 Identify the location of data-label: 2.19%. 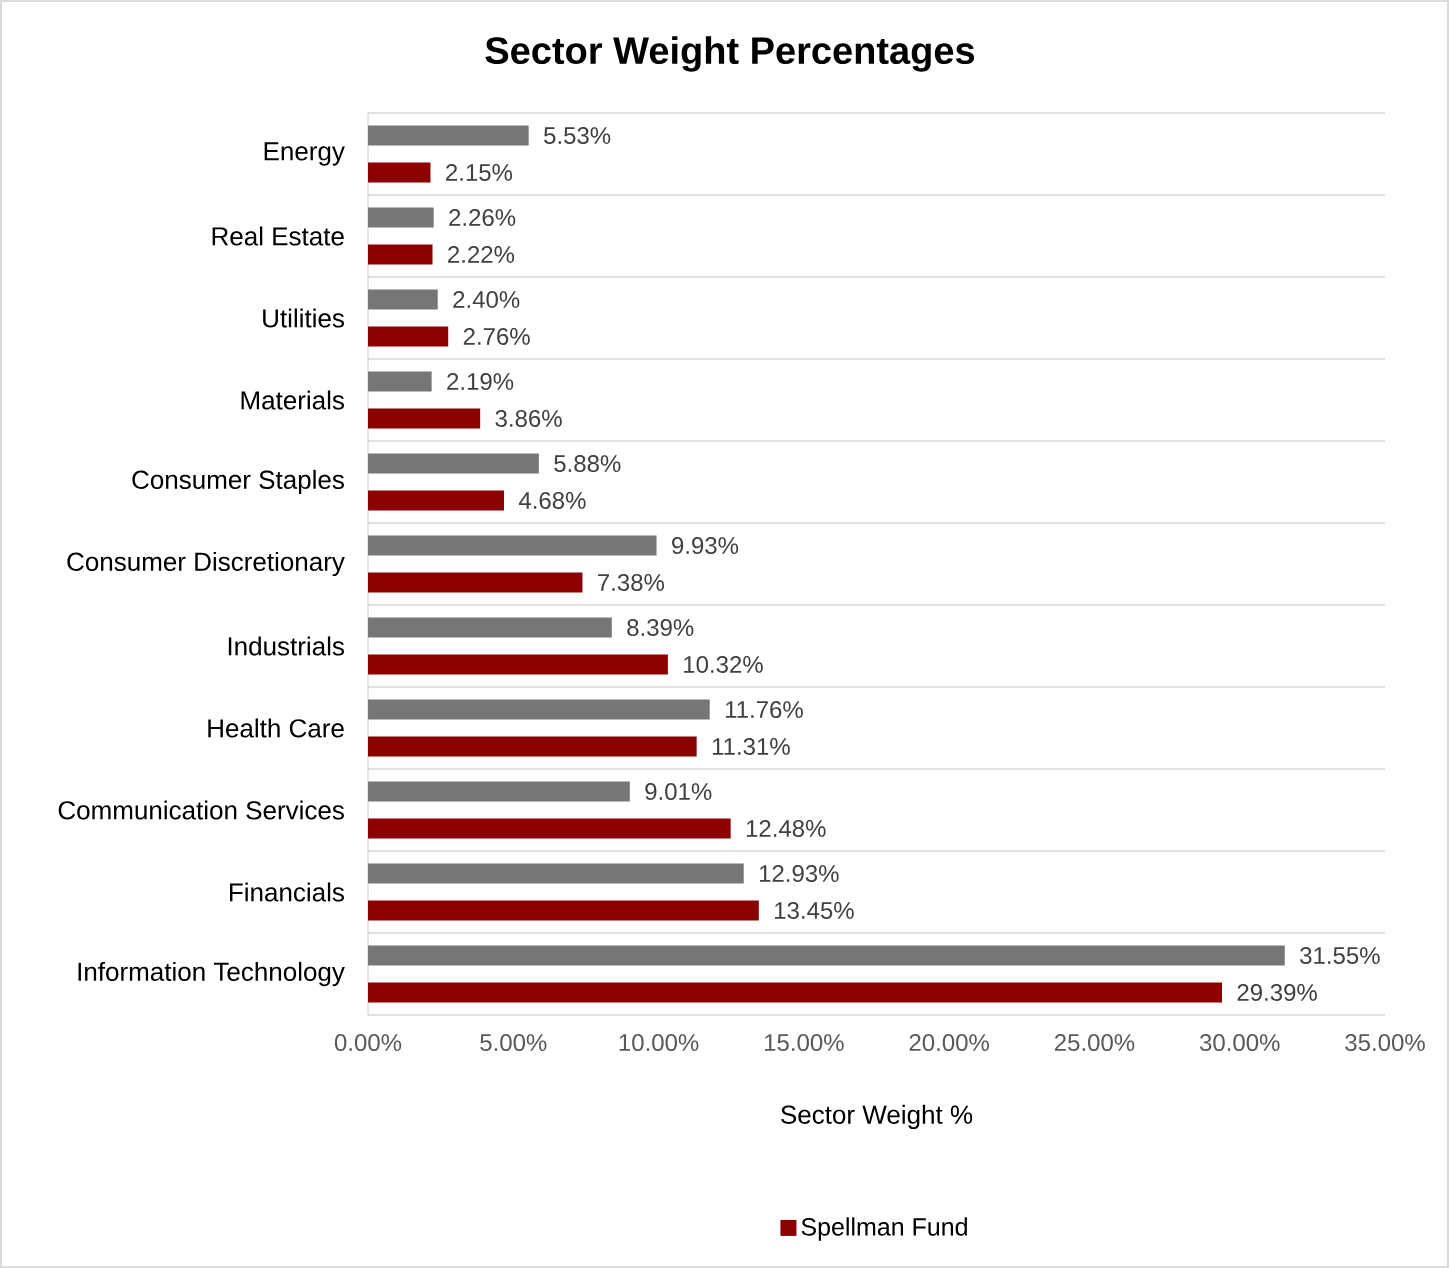
(480, 382).